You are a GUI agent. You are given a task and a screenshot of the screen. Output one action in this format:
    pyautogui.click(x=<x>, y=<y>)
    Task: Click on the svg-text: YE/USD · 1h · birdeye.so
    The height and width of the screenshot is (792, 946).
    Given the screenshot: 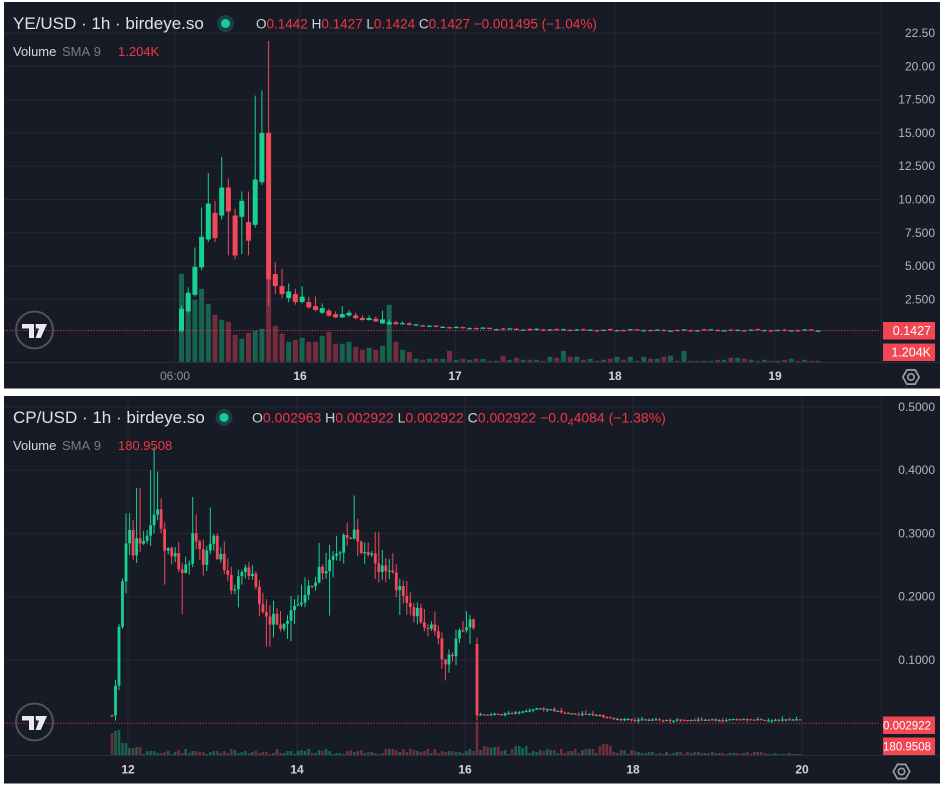 What is the action you would take?
    pyautogui.click(x=108, y=23)
    